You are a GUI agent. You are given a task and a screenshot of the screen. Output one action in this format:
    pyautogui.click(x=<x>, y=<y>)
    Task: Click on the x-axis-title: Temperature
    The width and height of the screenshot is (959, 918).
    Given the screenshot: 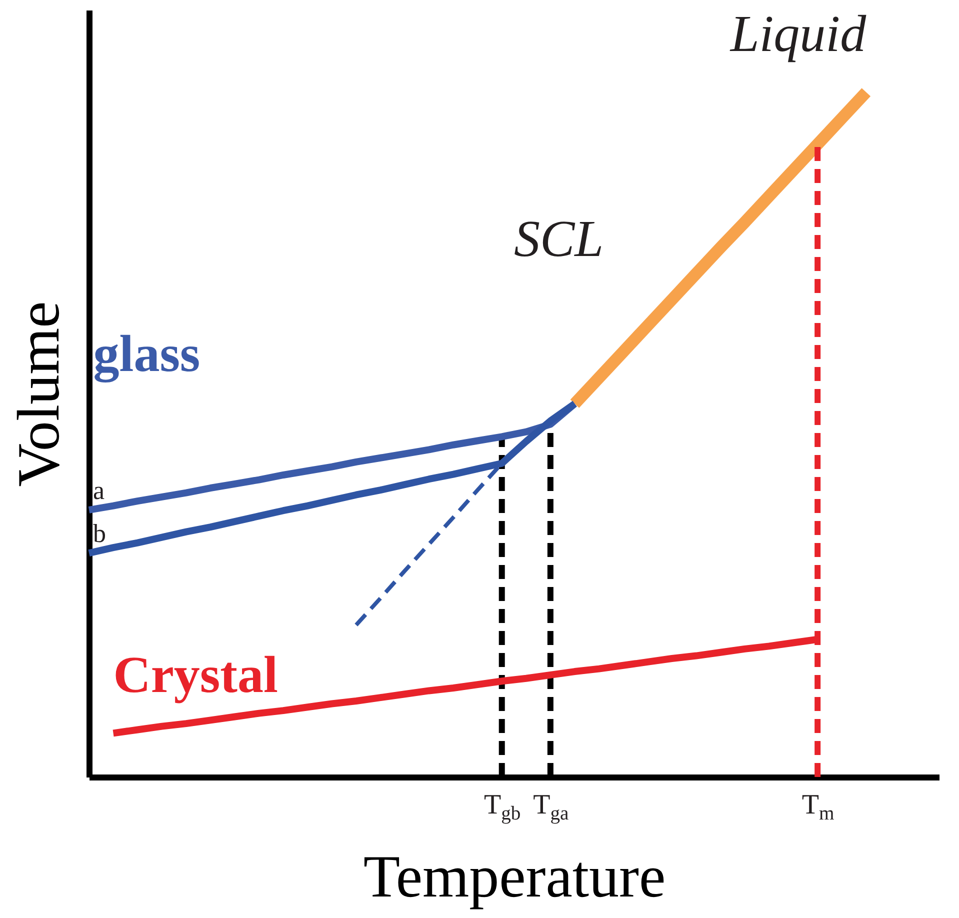 What is the action you would take?
    pyautogui.click(x=514, y=877)
    